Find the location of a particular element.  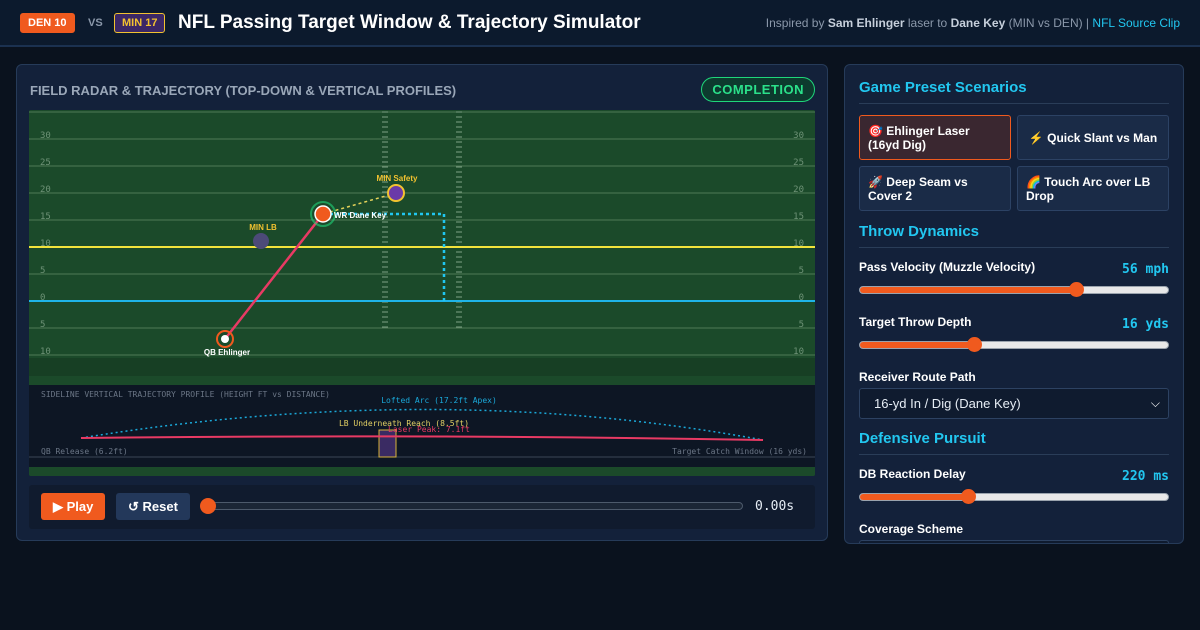

yard-numbers-left: 30 25 20 15 10 5 0 5 10 is located at coordinates (45, 244).